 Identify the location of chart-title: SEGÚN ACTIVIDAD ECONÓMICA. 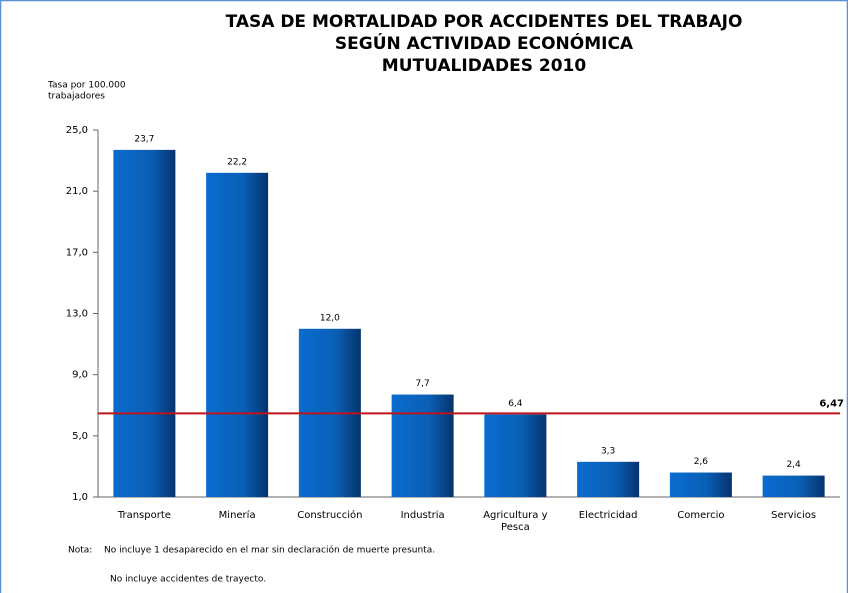
(484, 43).